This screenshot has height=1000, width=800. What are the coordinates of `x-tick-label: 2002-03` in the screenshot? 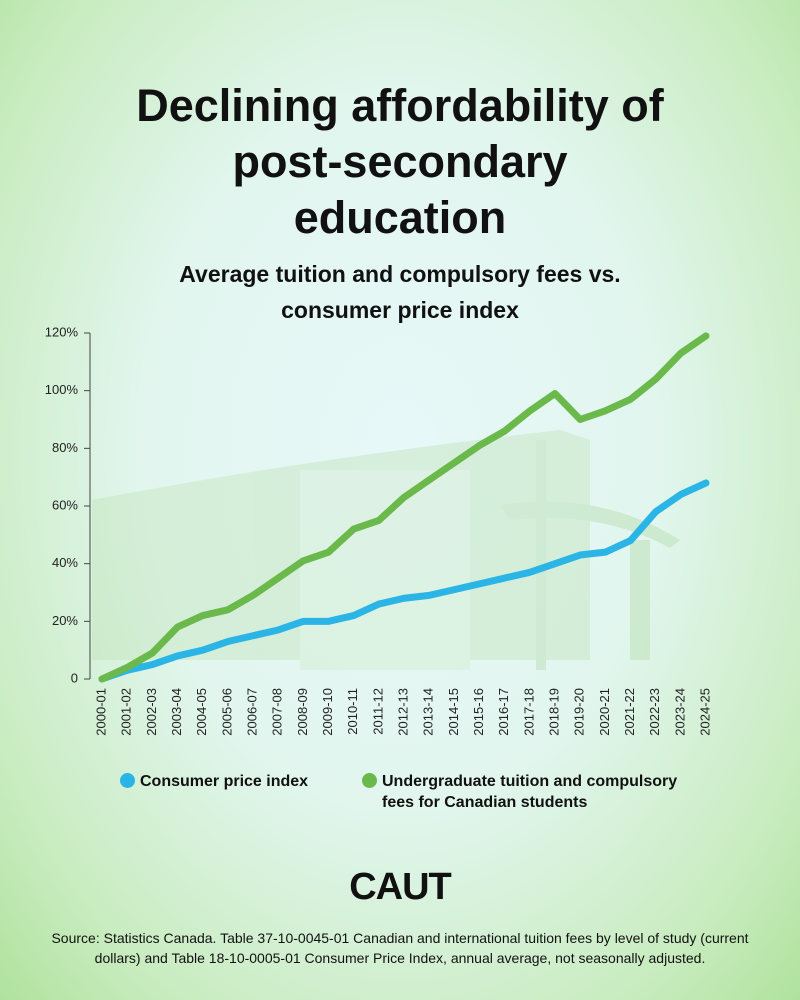 It's located at (151, 712).